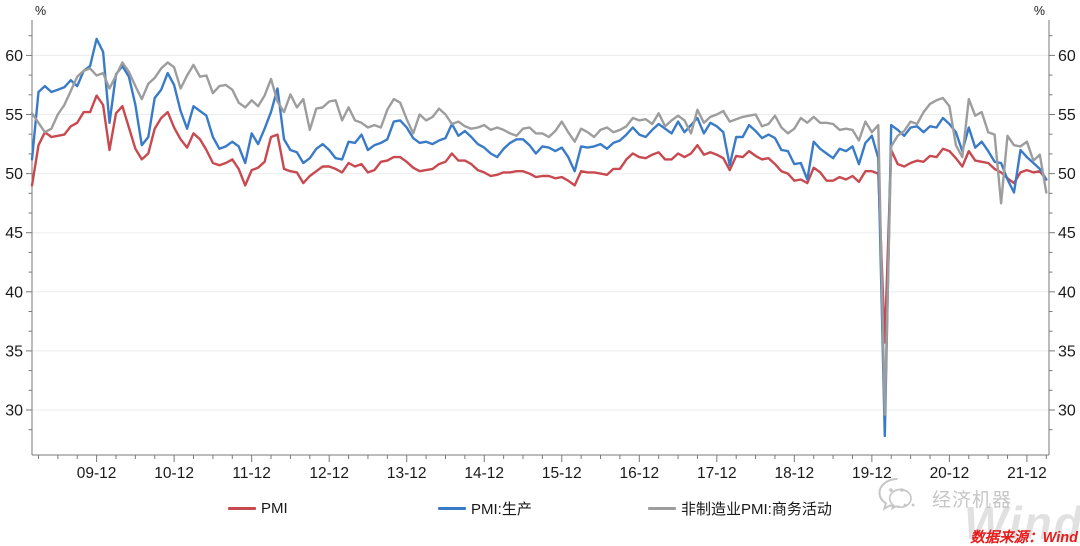  What do you see at coordinates (872, 473) in the screenshot?
I see `svg-text: 19-12` at bounding box center [872, 473].